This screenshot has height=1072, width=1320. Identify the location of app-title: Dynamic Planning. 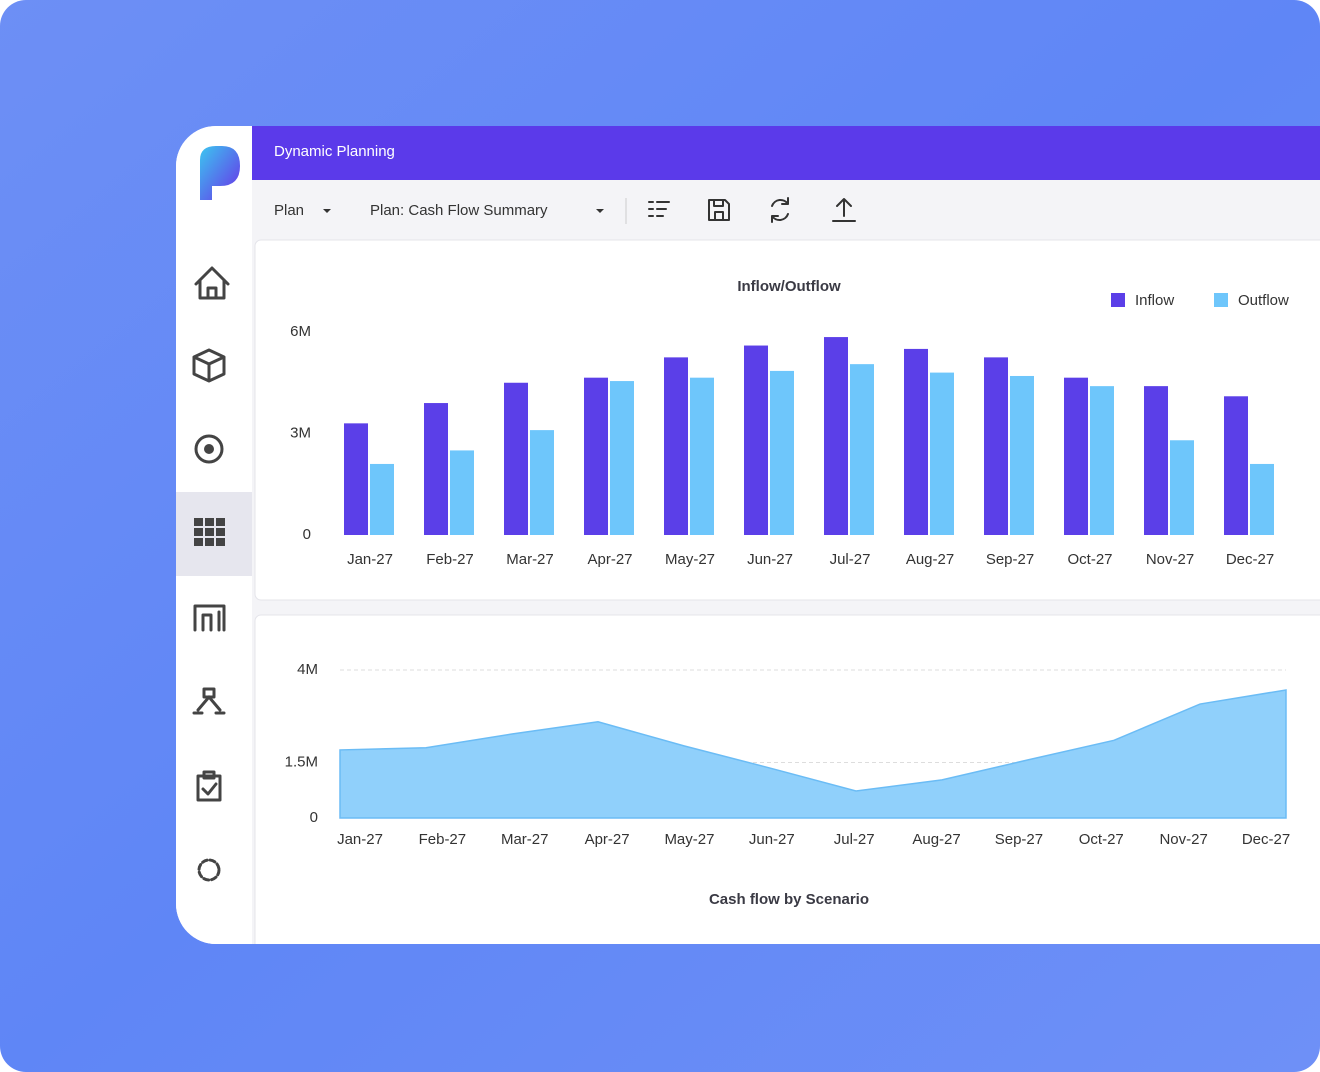
(334, 151).